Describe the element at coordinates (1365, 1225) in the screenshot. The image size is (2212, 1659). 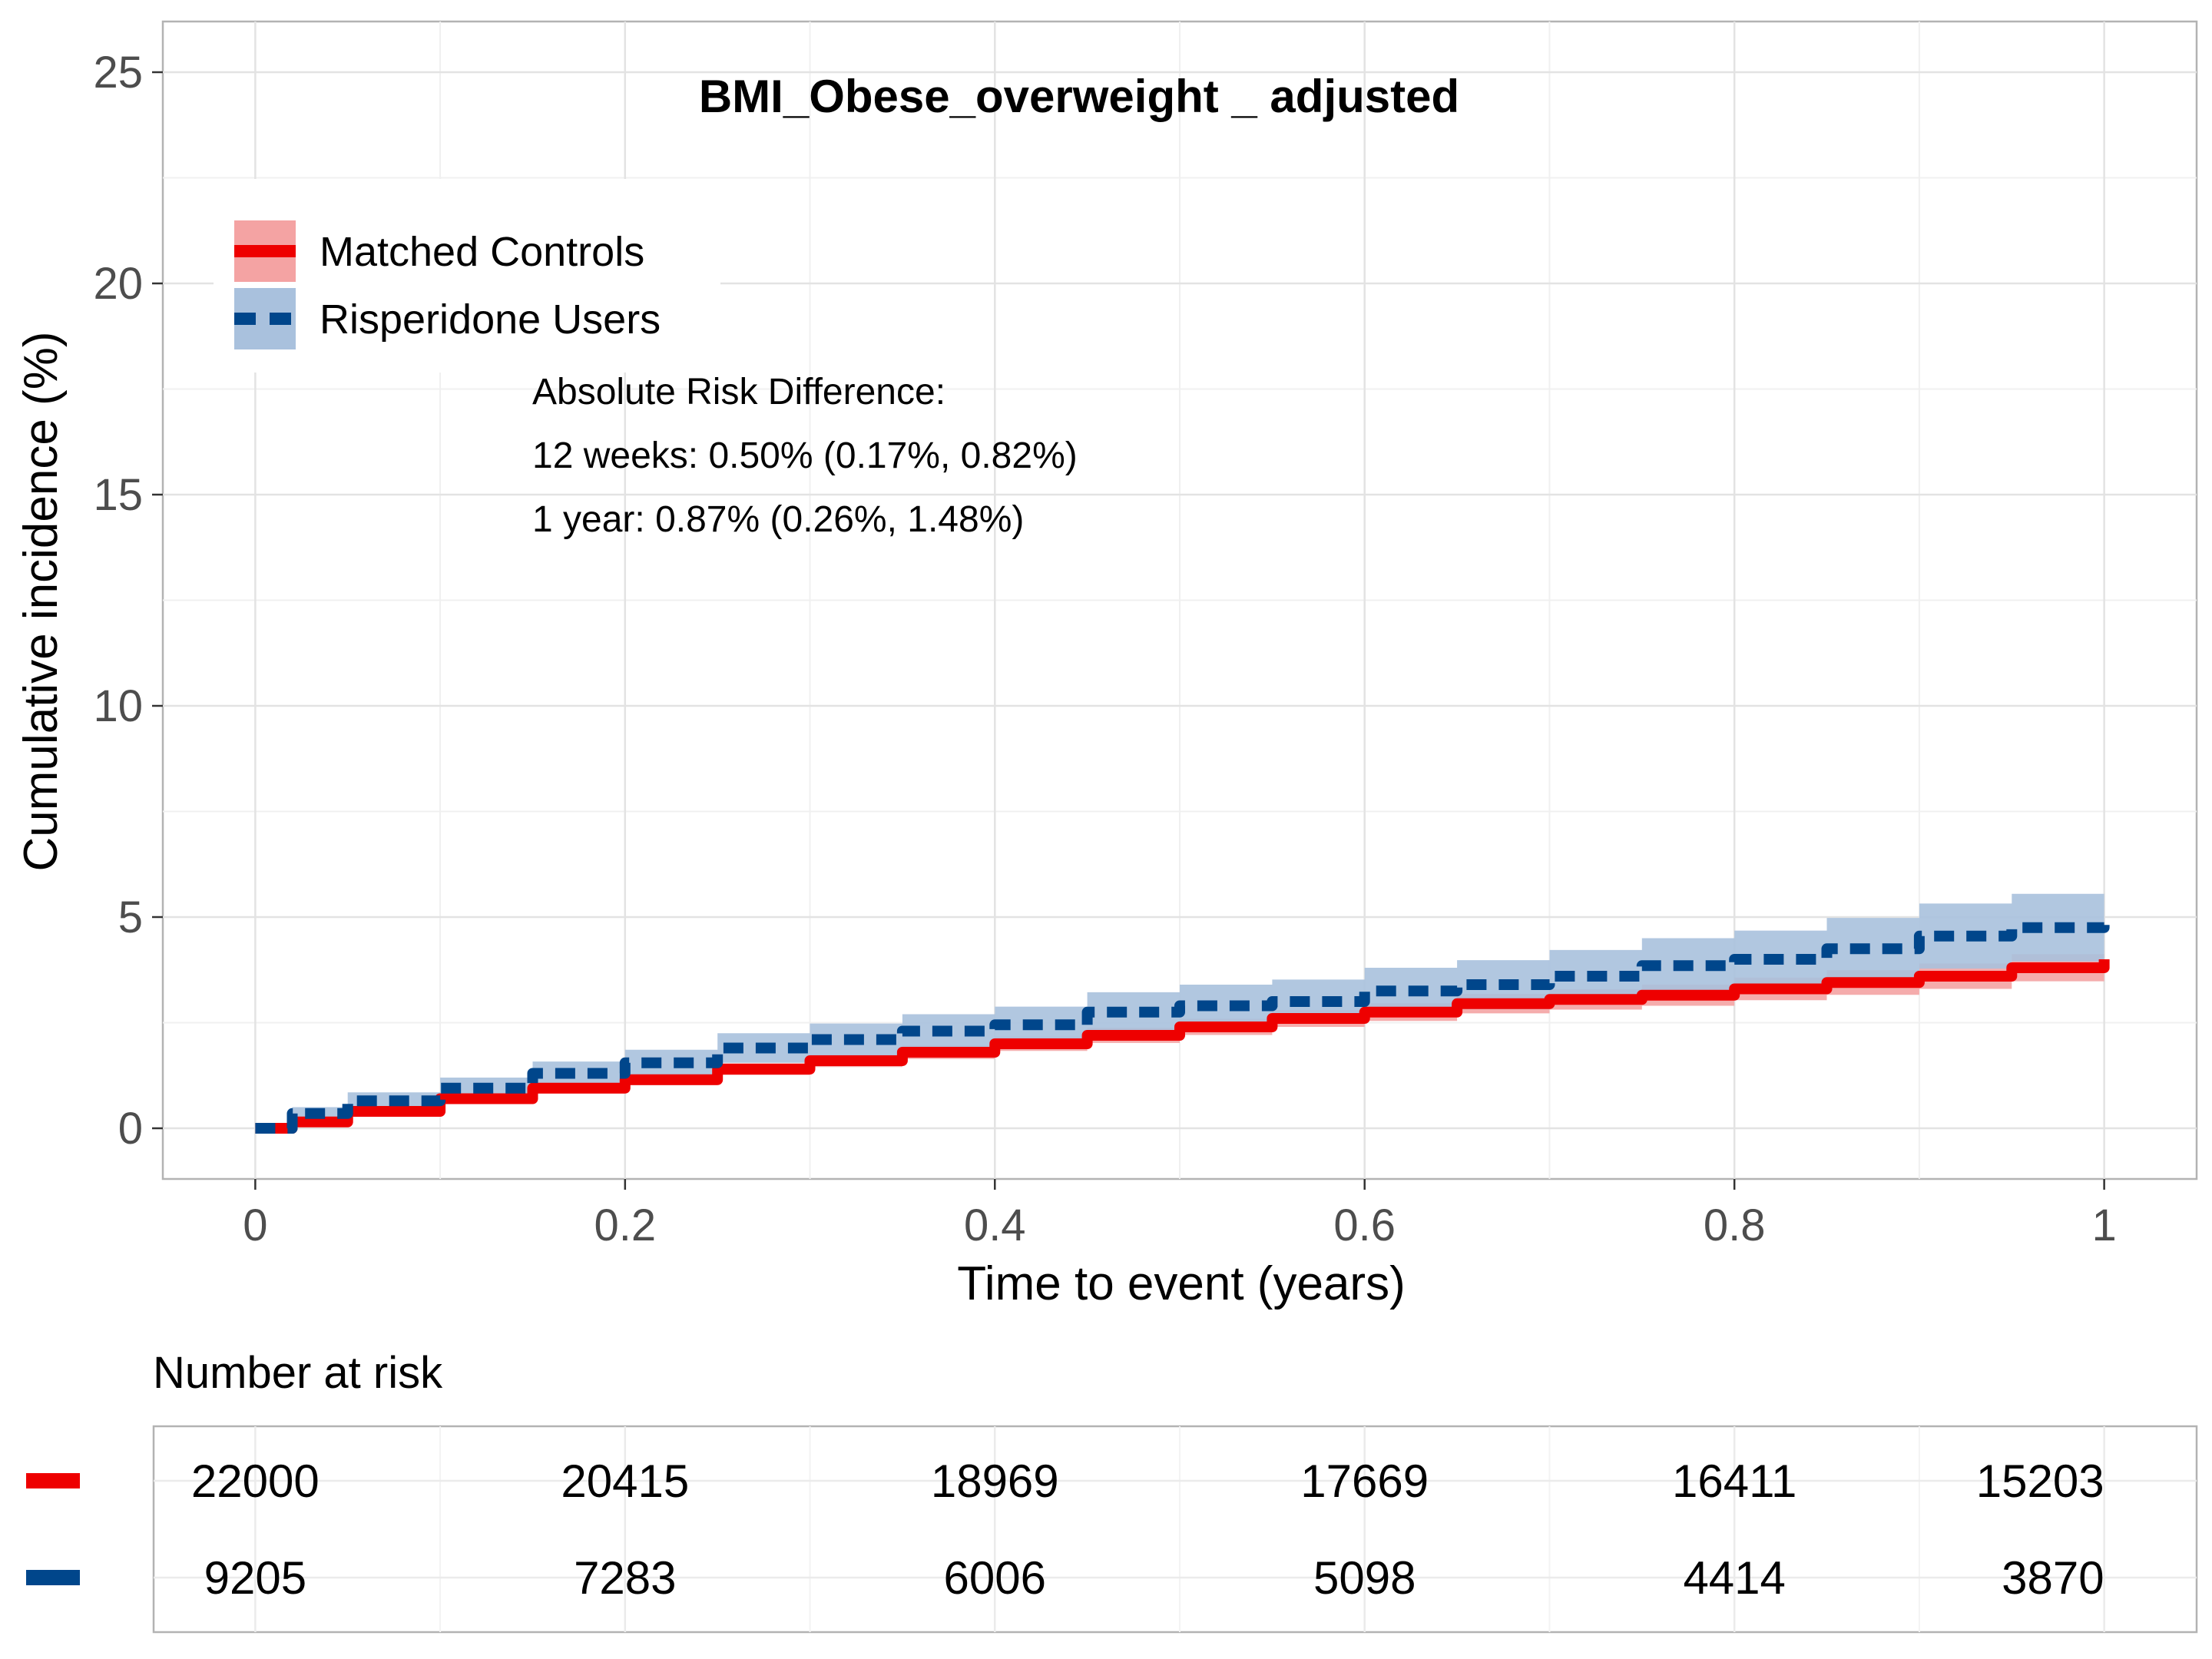
I see `x-tick-label: 0.6` at that location.